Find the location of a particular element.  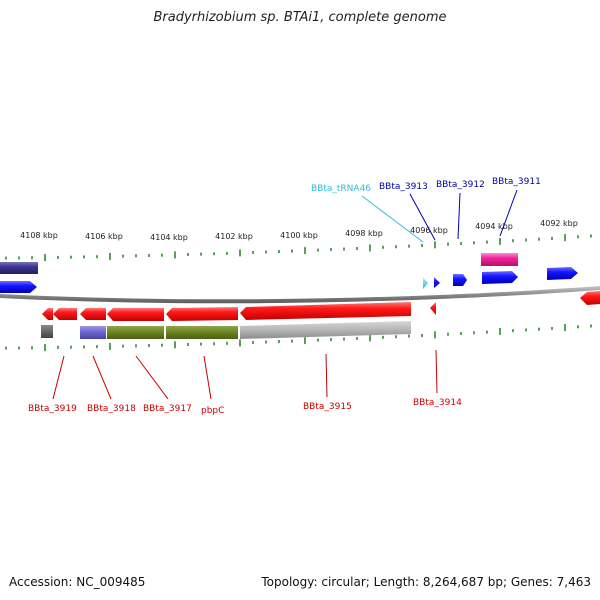

gene-label-bbta-trna46: BBta_tRNA46 is located at coordinates (341, 189).